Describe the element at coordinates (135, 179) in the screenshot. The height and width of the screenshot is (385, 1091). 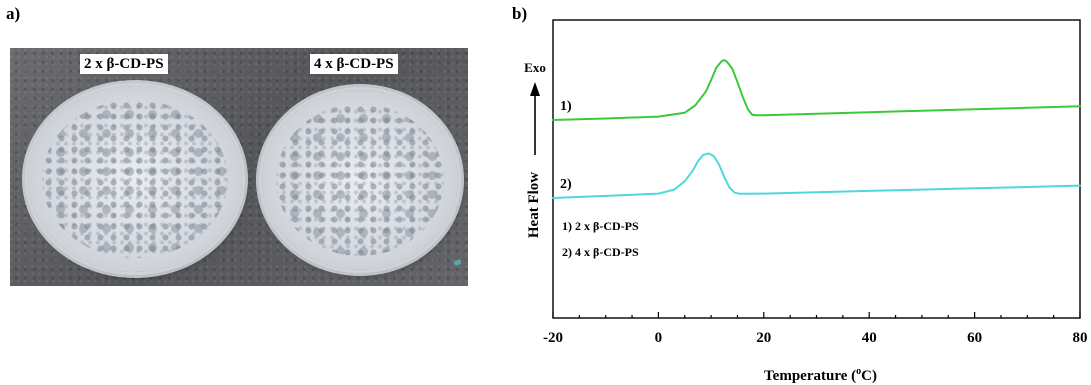
I see `petri-dish-left` at that location.